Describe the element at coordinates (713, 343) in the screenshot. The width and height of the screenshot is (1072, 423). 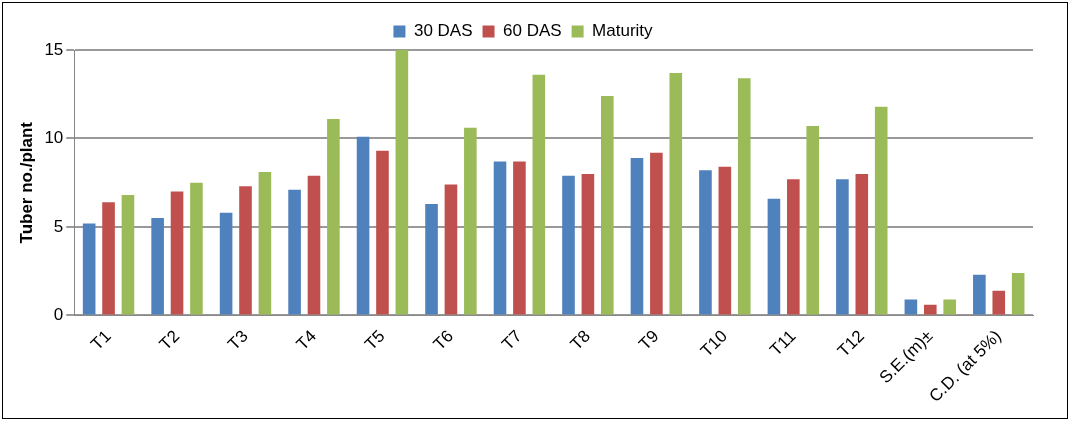
I see `x-tick-label: T10` at that location.